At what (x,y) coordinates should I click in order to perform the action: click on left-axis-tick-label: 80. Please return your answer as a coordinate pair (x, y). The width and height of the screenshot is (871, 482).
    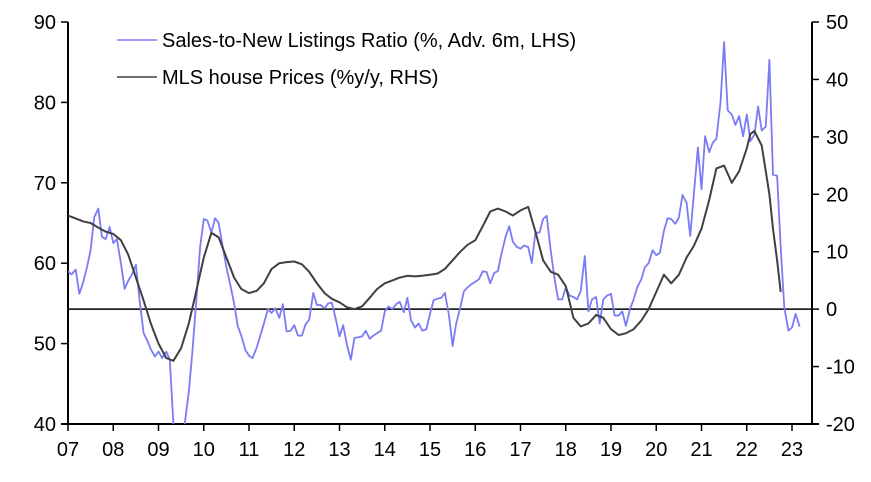
    Looking at the image, I should click on (45, 103).